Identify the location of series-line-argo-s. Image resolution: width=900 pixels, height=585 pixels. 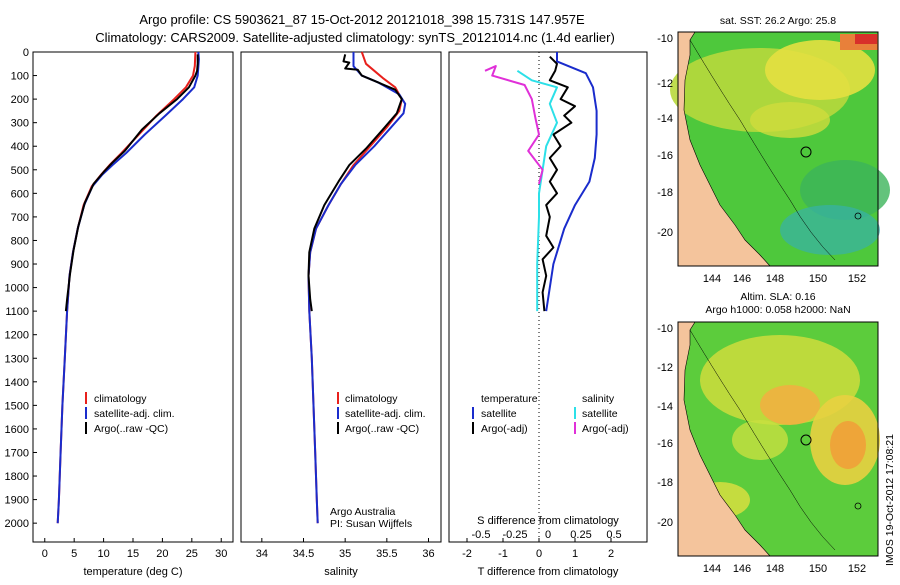
(514, 125).